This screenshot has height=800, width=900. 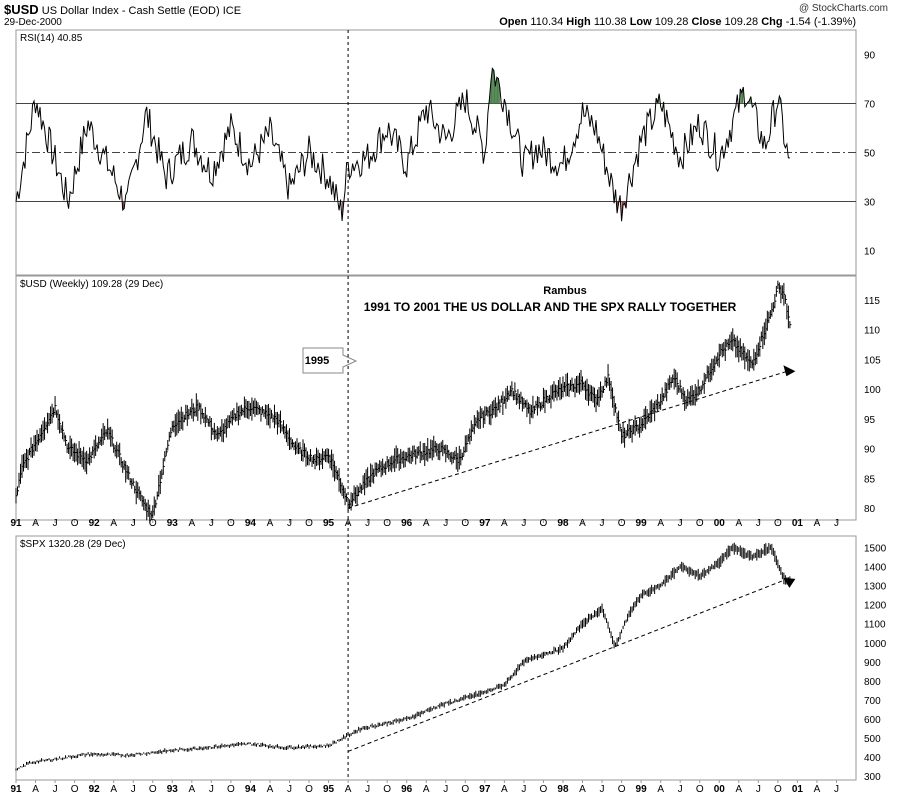 What do you see at coordinates (870, 252) in the screenshot?
I see `rsi-y-tick: 10` at bounding box center [870, 252].